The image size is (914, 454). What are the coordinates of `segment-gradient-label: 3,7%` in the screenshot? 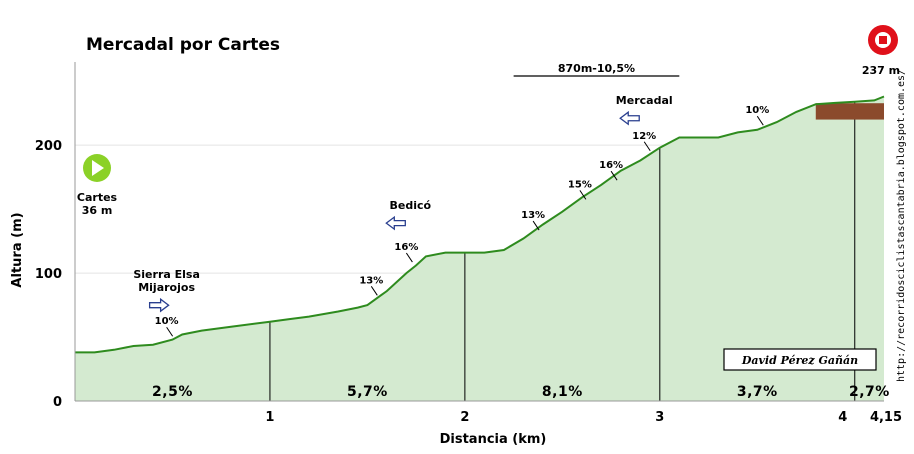 It's located at (757, 392).